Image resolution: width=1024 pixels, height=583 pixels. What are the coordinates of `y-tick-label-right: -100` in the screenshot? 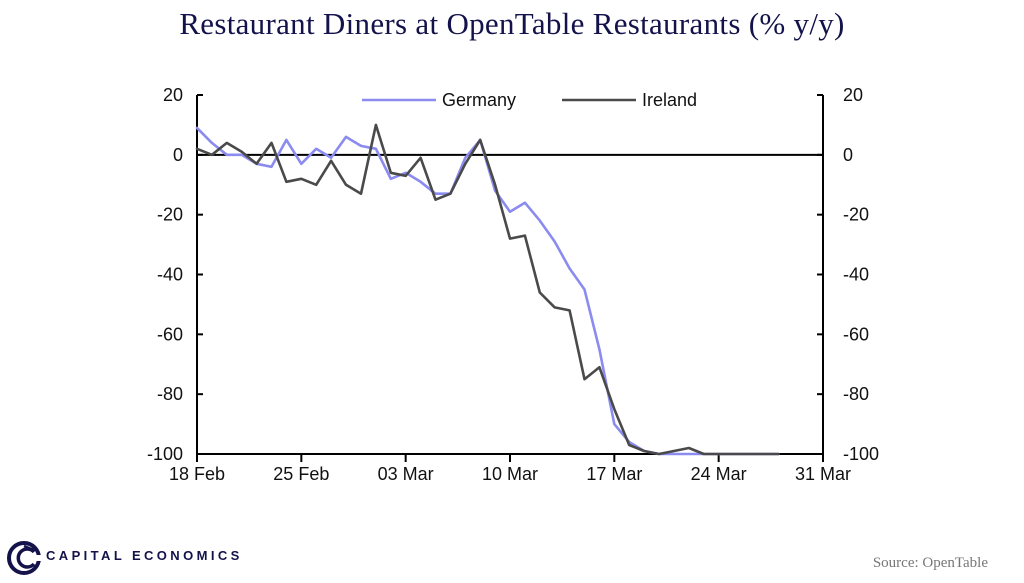 It's located at (861, 454).